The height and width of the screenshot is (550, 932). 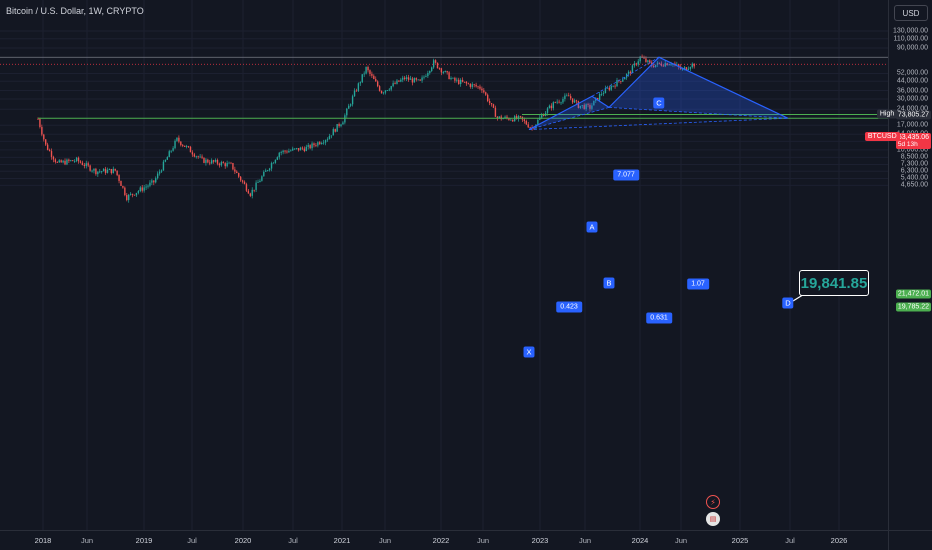 What do you see at coordinates (713, 502) in the screenshot?
I see `bolt-icon: ⚡` at bounding box center [713, 502].